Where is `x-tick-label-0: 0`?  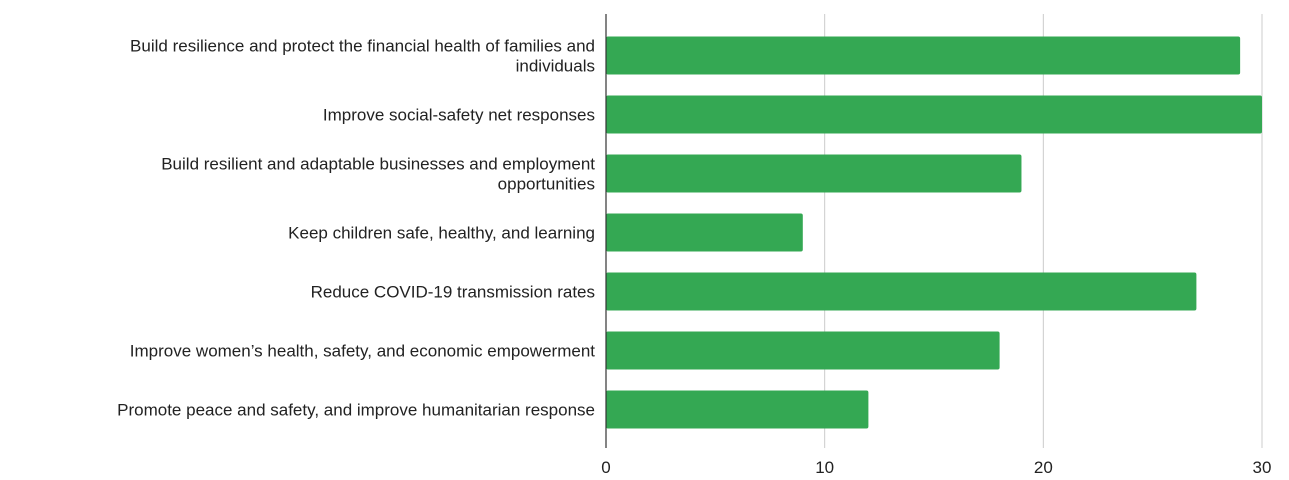
x-tick-label-0: 0 is located at coordinates (605, 467).